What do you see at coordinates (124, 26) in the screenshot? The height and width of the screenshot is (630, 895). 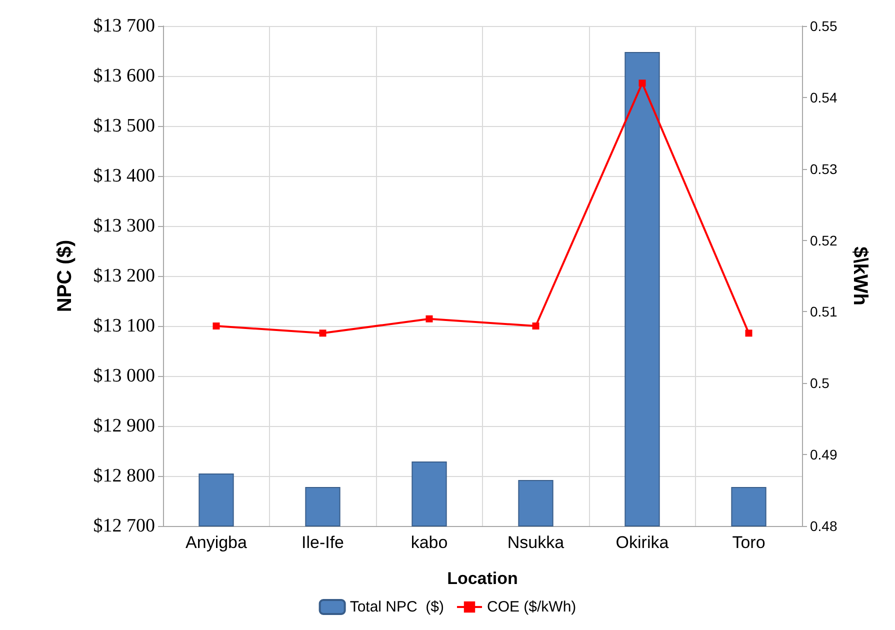 I see `y-tick-label: $13 700` at bounding box center [124, 26].